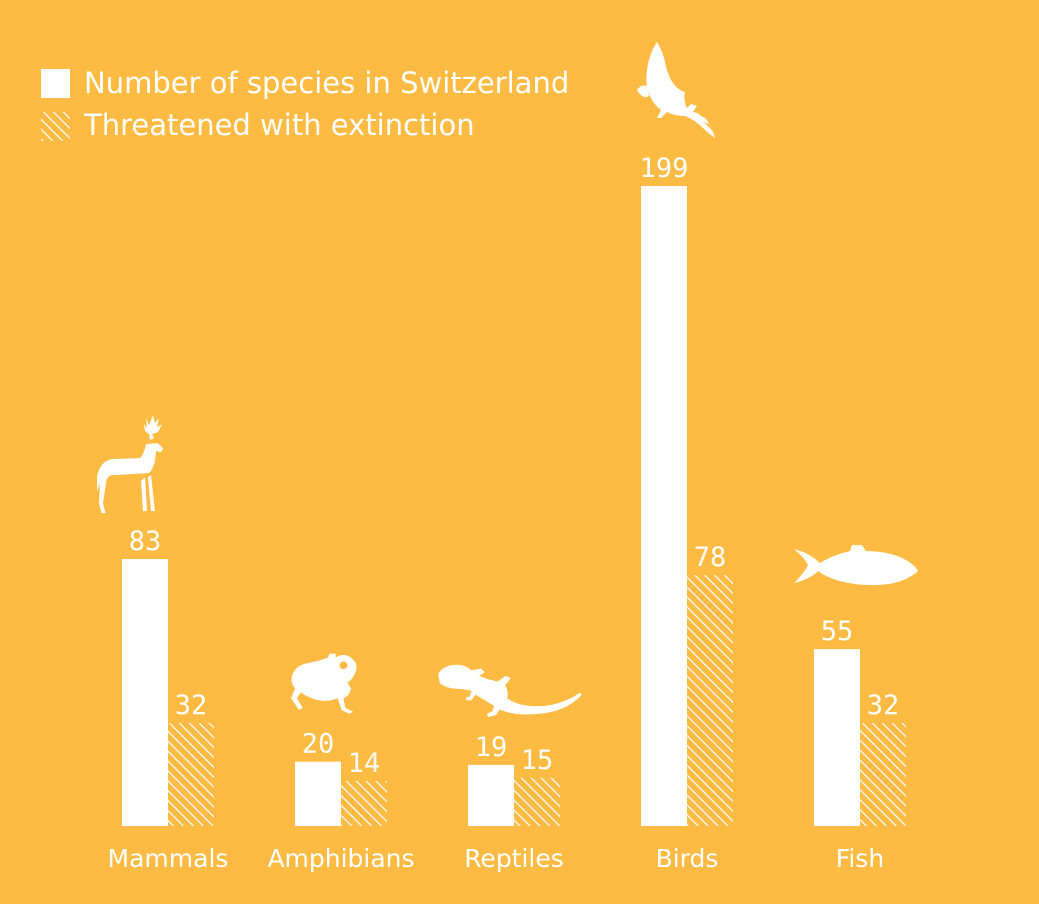  Describe the element at coordinates (883, 705) in the screenshot. I see `value-label-threatened-fish: 32` at that location.